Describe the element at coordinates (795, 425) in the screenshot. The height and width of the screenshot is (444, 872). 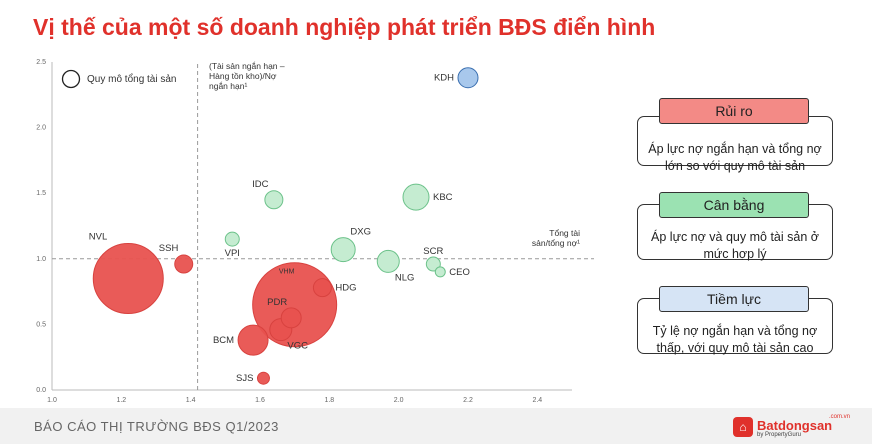
I see `logo-name: Batdongsan` at that location.